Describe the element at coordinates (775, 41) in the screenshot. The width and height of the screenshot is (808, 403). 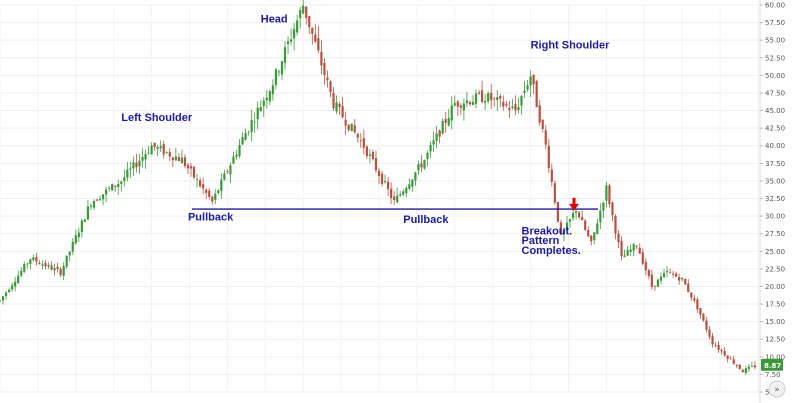
I see `y-tick-label: 55.00` at that location.